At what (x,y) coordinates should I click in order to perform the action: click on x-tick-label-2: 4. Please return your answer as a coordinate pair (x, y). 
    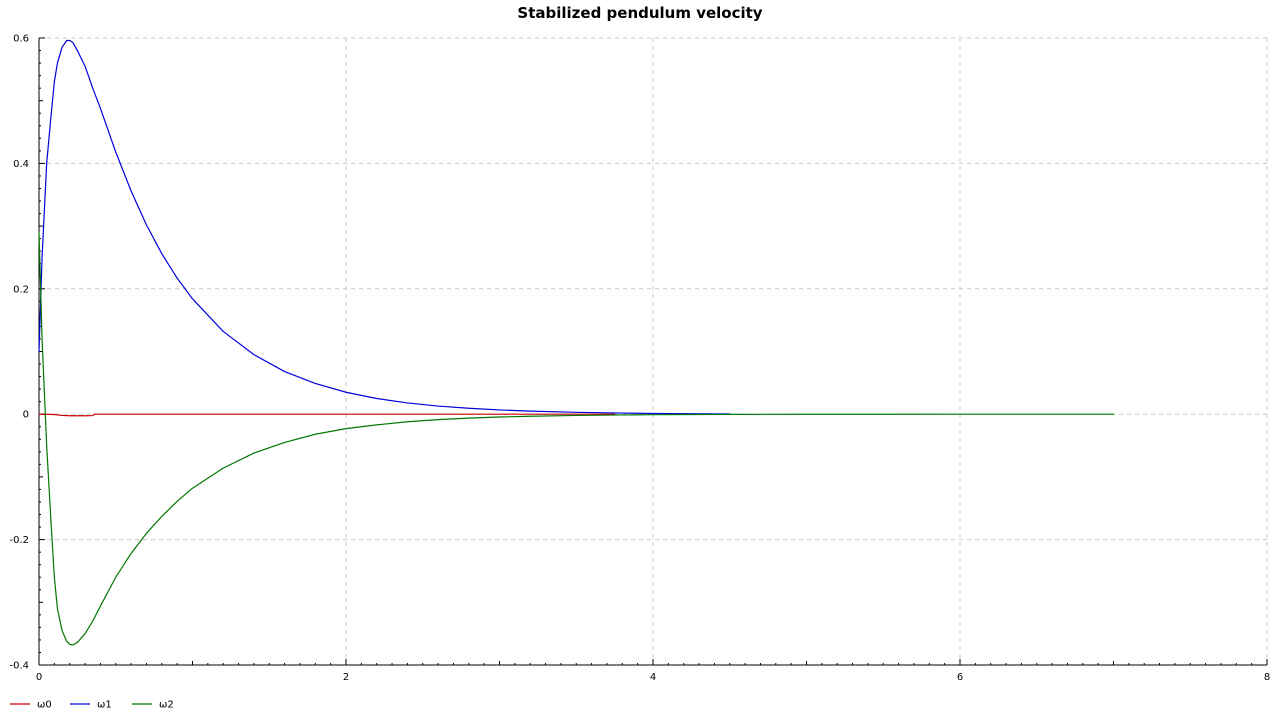
    Looking at the image, I should click on (653, 677).